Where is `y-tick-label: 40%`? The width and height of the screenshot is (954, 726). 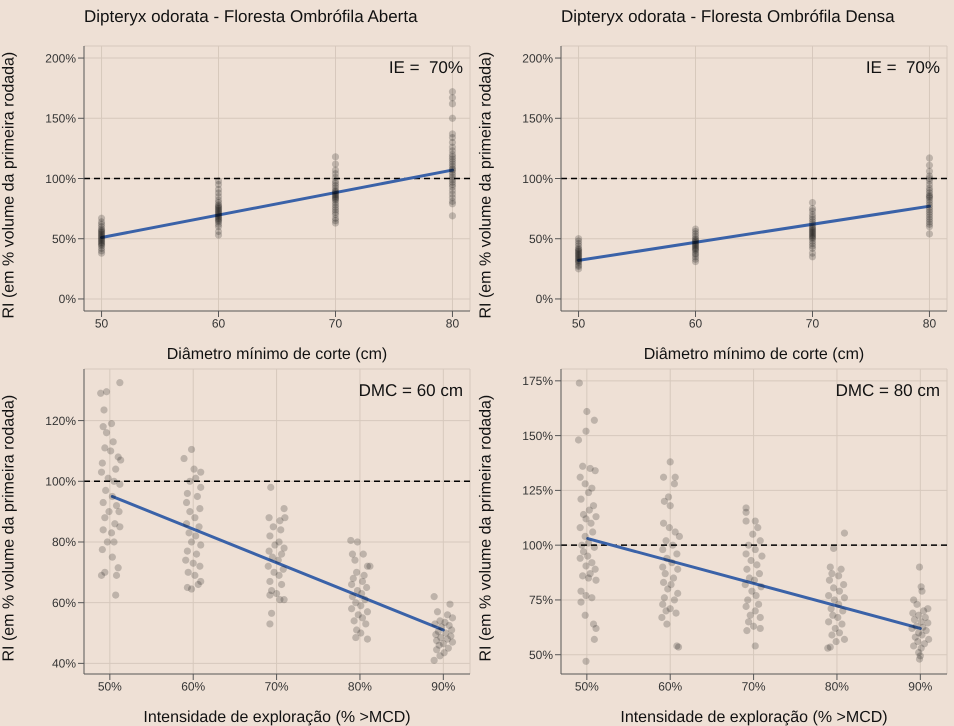
y-tick-label: 40% is located at coordinates (64, 663).